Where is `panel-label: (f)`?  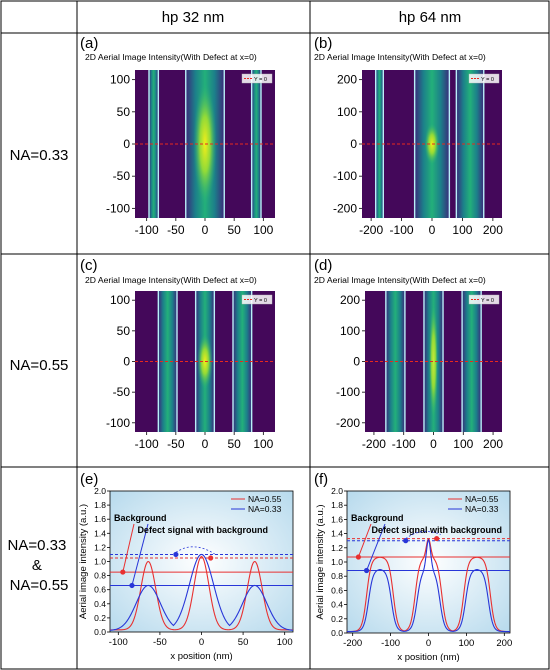 panel-label: (f) is located at coordinates (321, 479).